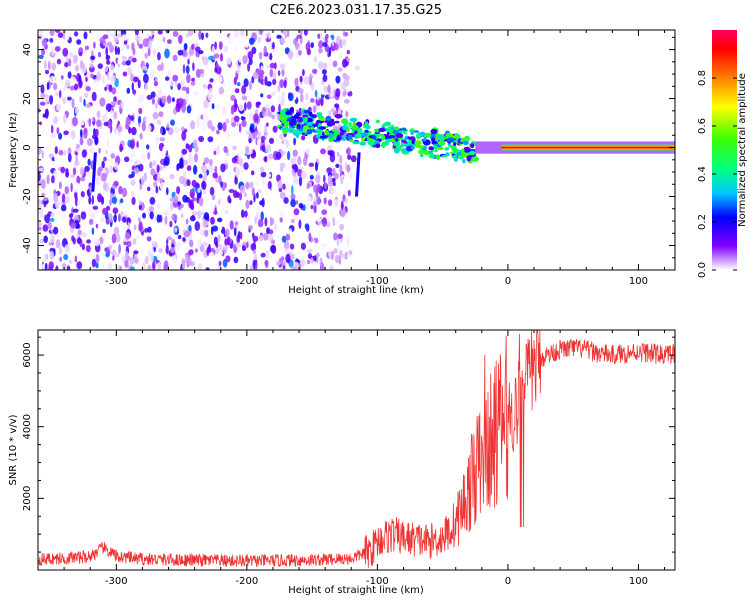 This screenshot has height=604, width=750. Describe the element at coordinates (356, 590) in the screenshot. I see `snr-xlabel: Height of straight line (km)` at that location.